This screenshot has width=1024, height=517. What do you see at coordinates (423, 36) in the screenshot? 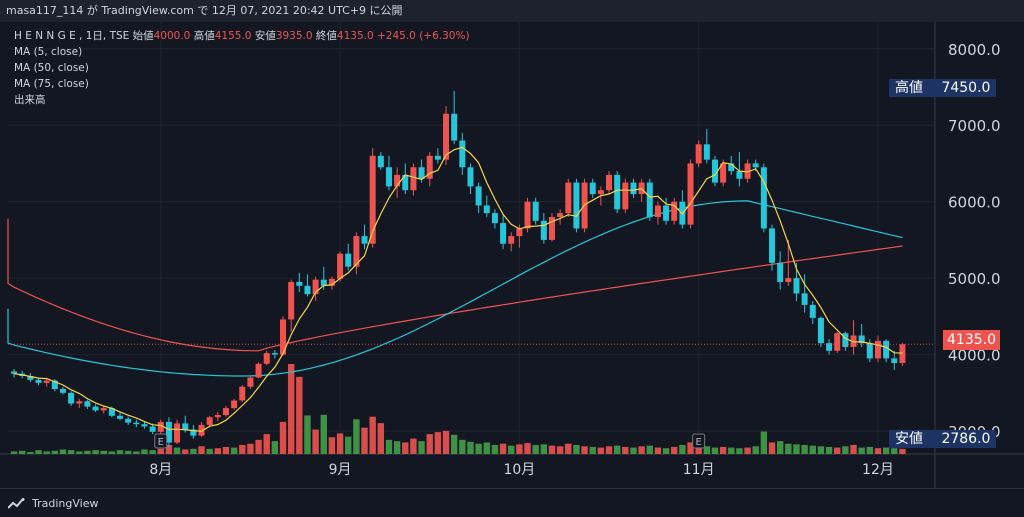
I see `change-value: +245.0 (+6.30%)` at bounding box center [423, 36].